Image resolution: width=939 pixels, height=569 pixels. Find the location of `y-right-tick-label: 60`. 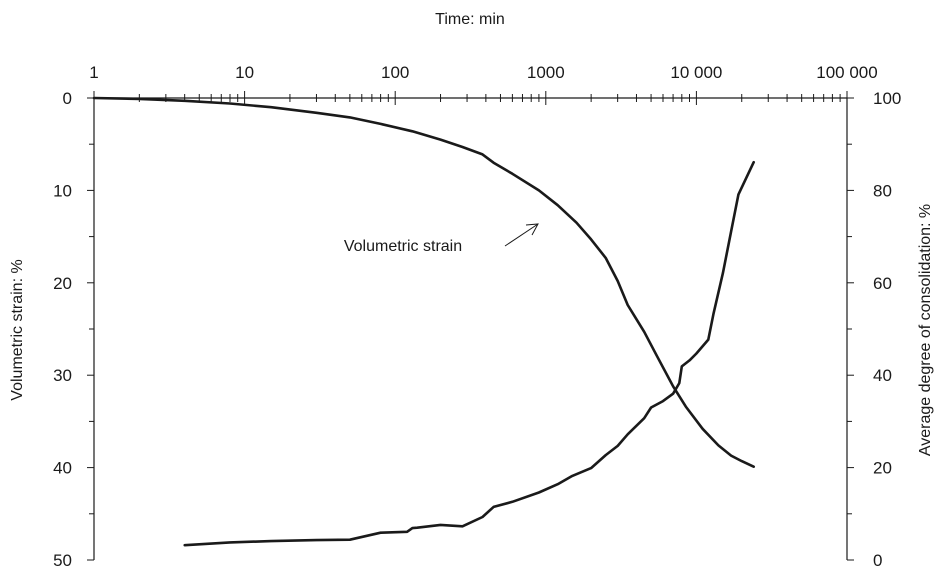

y-right-tick-label: 60 is located at coordinates (882, 283).